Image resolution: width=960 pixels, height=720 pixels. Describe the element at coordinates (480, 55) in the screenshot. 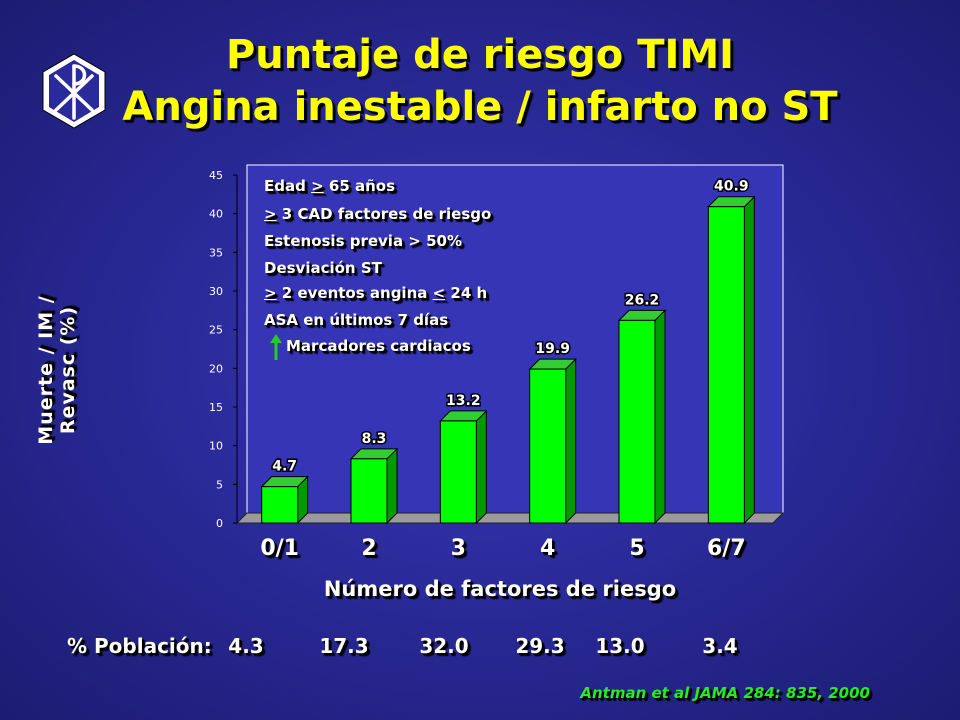

I see `title-line-1: Puntaje de riesgo TIMI` at that location.